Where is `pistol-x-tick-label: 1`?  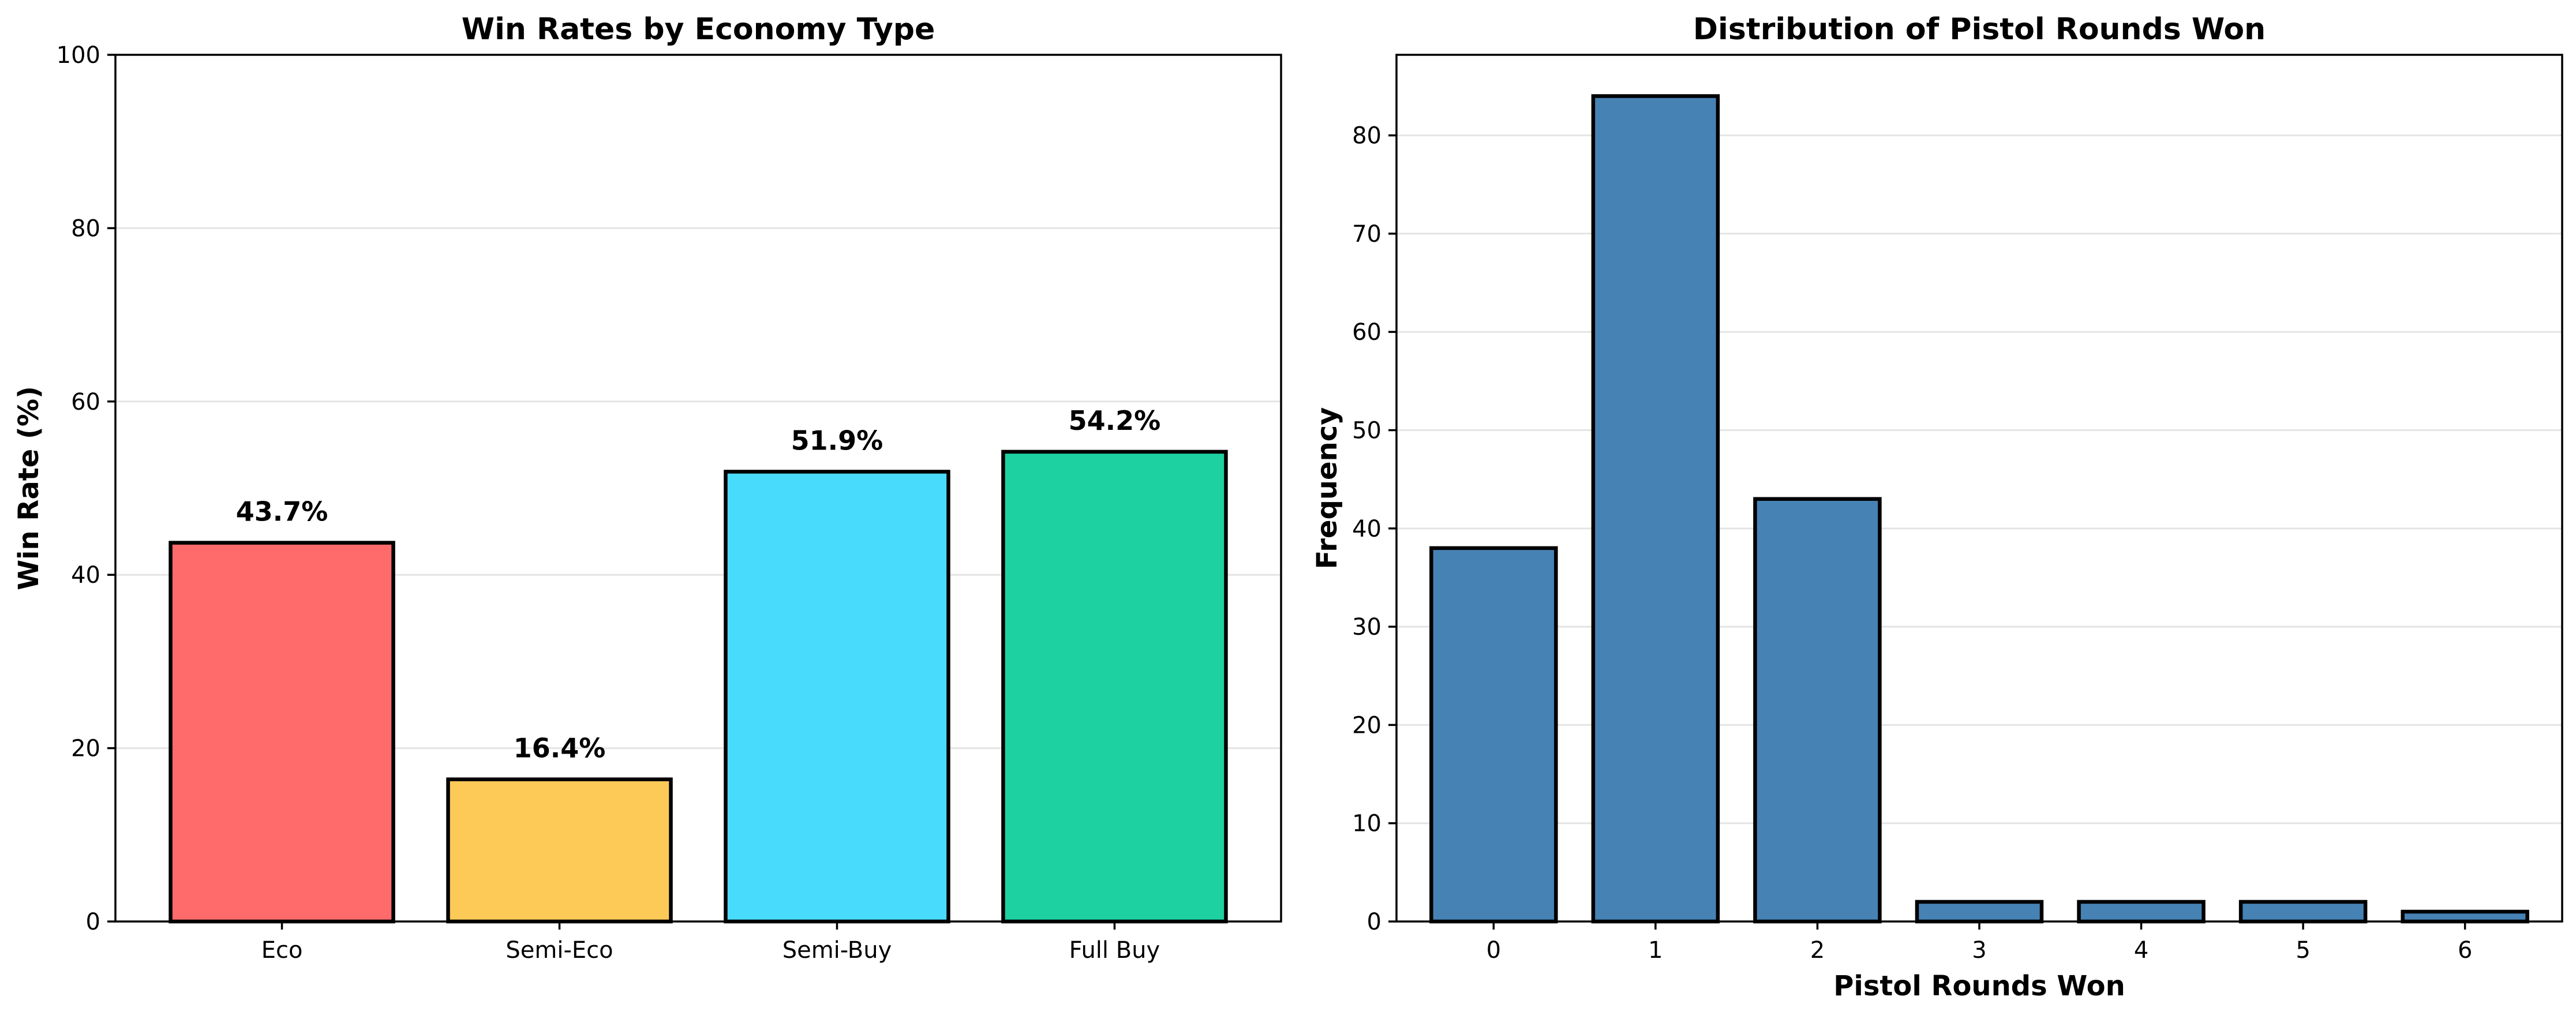
pistol-x-tick-label: 1 is located at coordinates (1655, 950).